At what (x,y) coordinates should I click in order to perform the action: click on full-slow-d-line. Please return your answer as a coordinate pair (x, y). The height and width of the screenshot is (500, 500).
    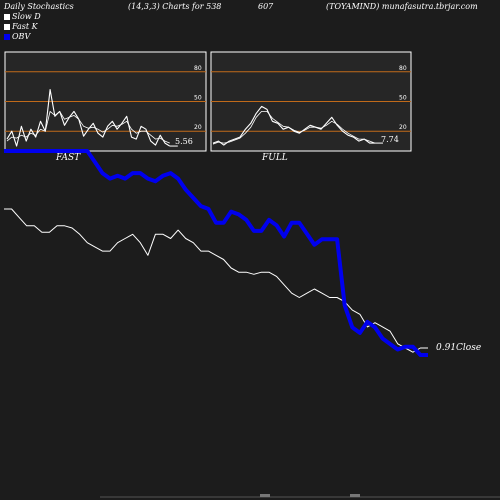
    Looking at the image, I should click on (294, 128).